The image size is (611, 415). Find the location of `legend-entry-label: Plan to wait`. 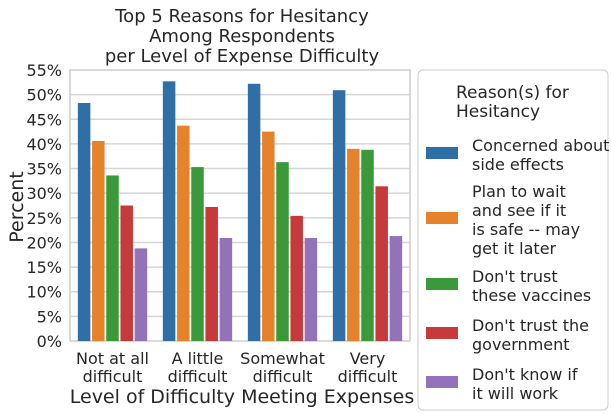

legend-entry-label: Plan to wait is located at coordinates (519, 191).